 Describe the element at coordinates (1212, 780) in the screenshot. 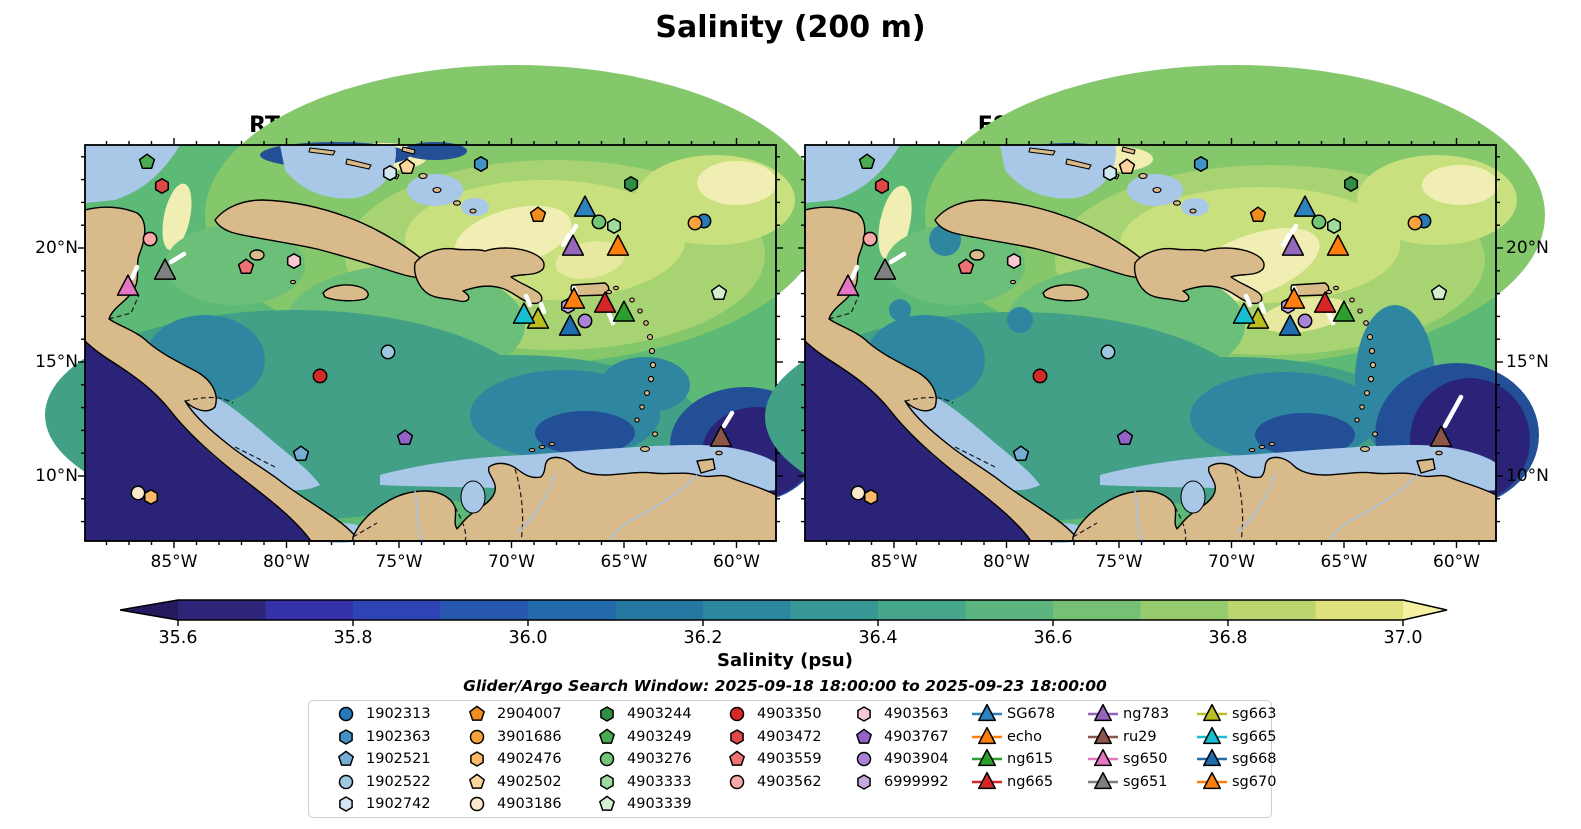

I see `sg670-triangle-icon` at that location.